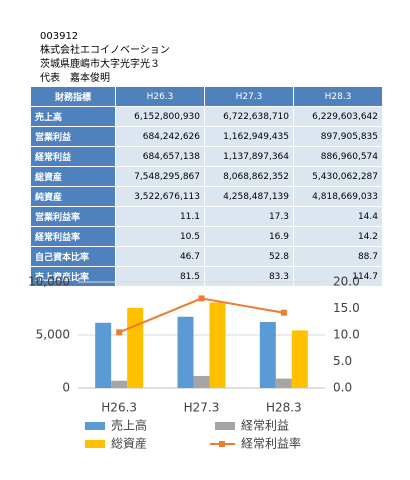 Image resolution: width=410 pixels, height=480 pixels. What do you see at coordinates (249, 236) in the screenshot?
I see `table-cell: 16.9` at bounding box center [249, 236].